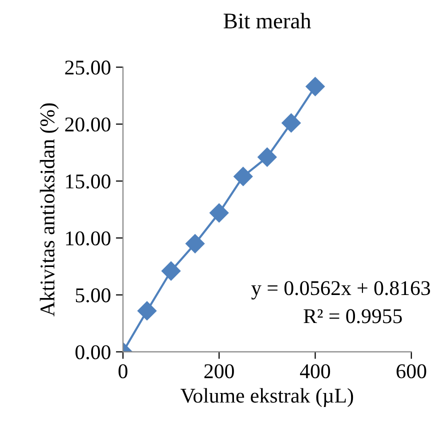 This screenshot has width=433, height=442. Describe the element at coordinates (88, 181) in the screenshot. I see `y-tick-label: 15.00` at that location.